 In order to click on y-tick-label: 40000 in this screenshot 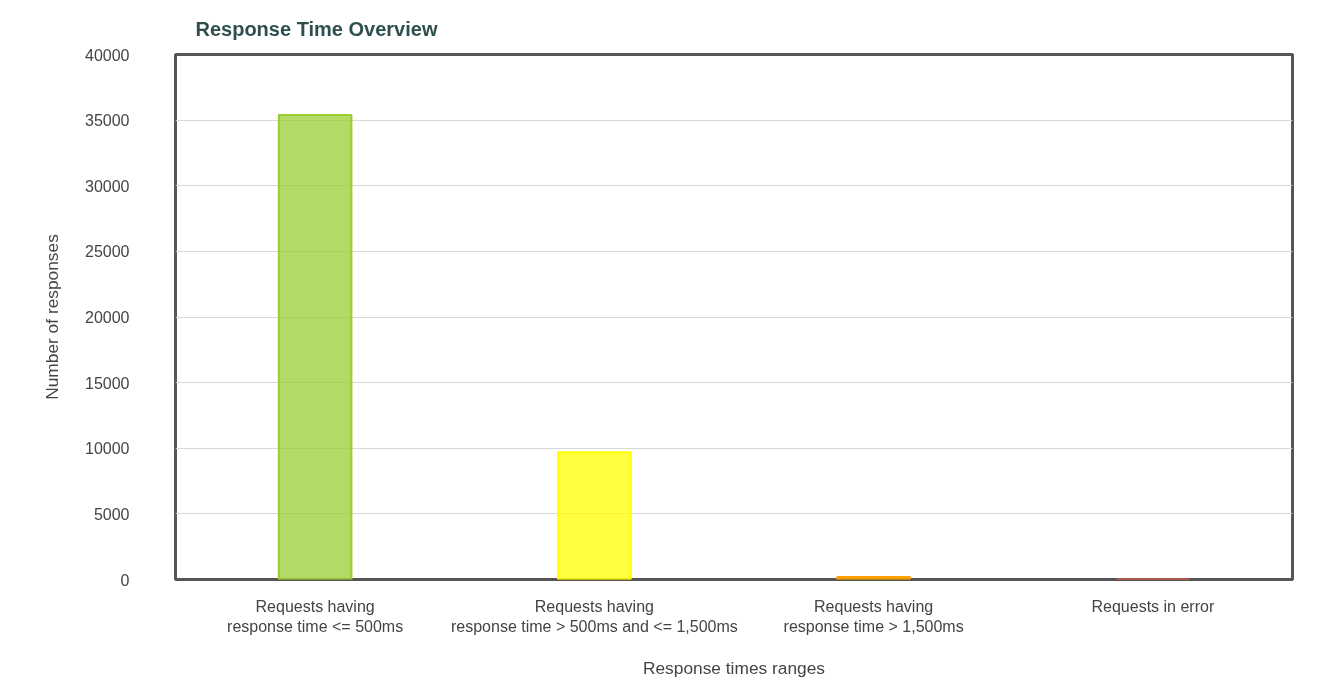, I will do `click(107, 55)`.